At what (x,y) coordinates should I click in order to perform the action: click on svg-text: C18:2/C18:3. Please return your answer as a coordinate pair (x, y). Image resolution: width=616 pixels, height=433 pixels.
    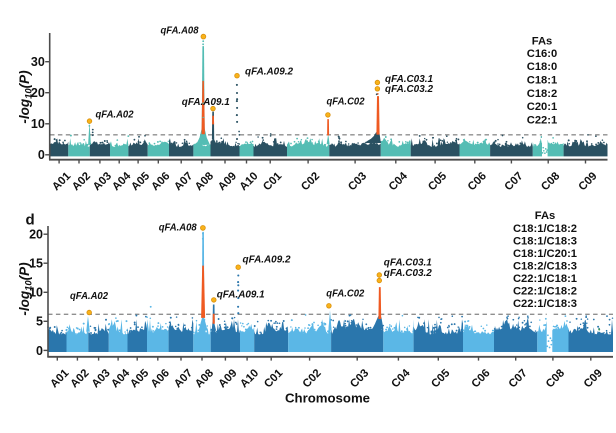
    Looking at the image, I should click on (545, 266).